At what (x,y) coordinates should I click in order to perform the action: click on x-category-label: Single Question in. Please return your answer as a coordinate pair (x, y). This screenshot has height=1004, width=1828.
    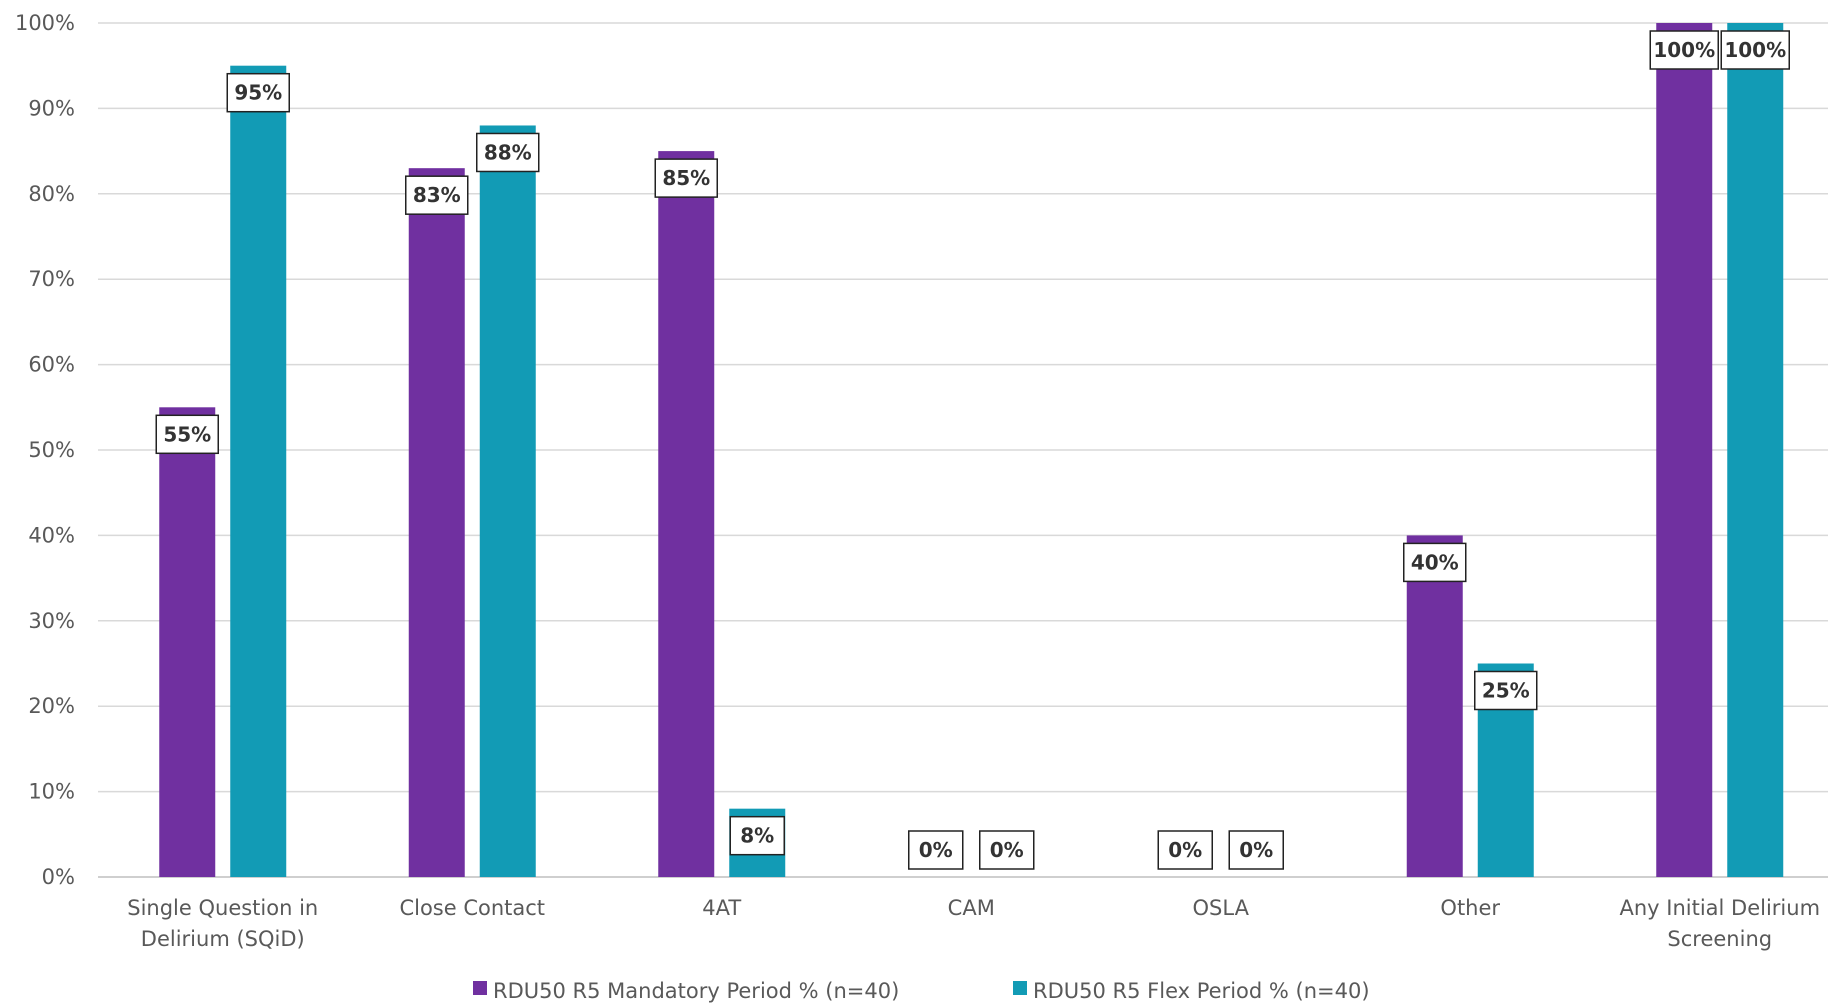
    Looking at the image, I should click on (222, 908).